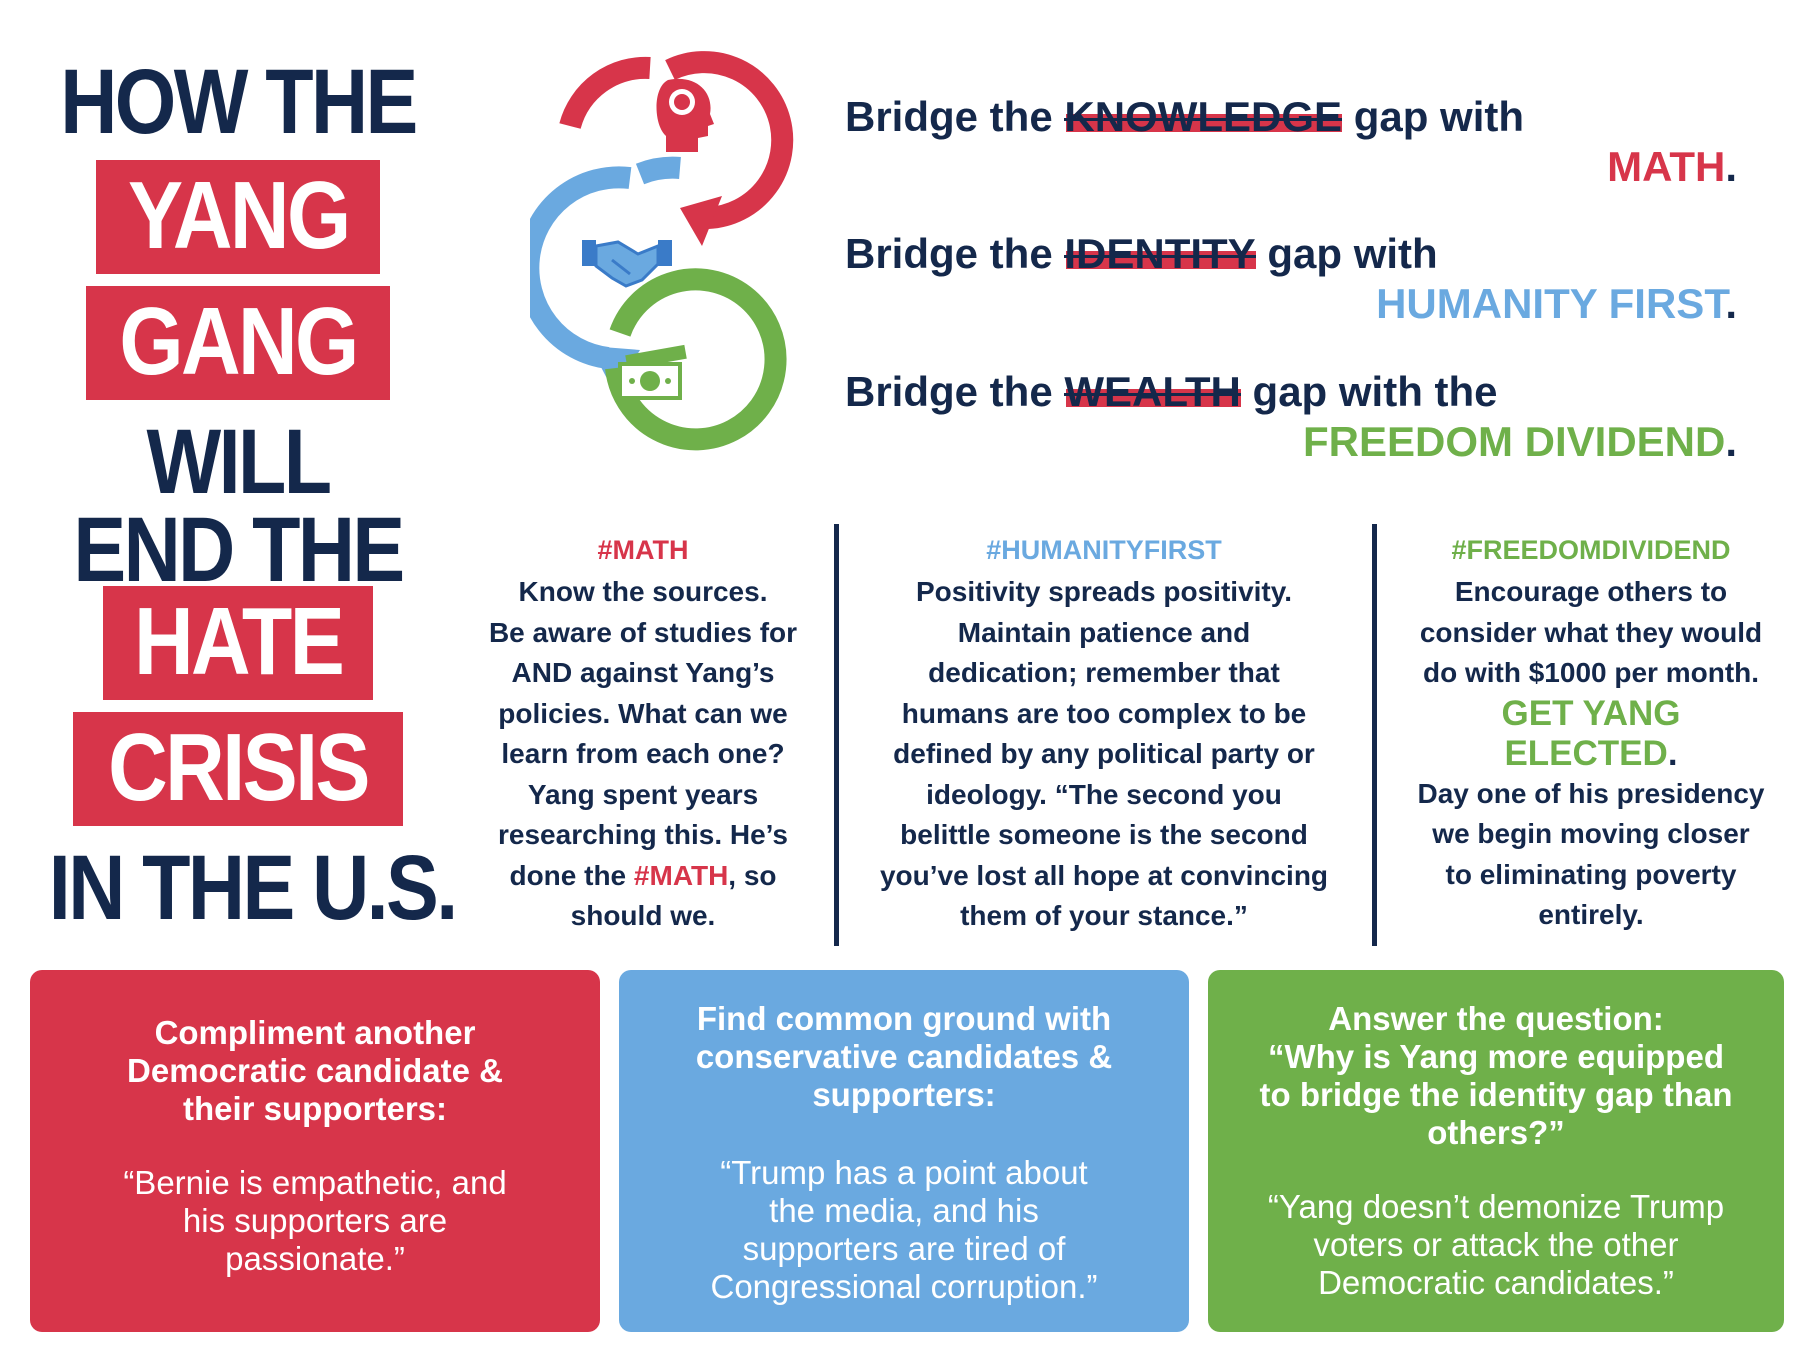  What do you see at coordinates (1152, 391) in the screenshot?
I see `bridge-gap-word: WEALTH` at bounding box center [1152, 391].